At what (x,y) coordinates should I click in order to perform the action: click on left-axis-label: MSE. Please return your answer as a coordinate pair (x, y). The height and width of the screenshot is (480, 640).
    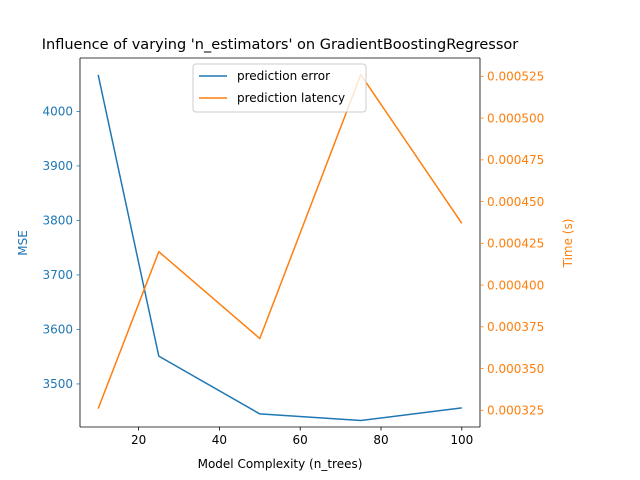
    Looking at the image, I should click on (23, 243).